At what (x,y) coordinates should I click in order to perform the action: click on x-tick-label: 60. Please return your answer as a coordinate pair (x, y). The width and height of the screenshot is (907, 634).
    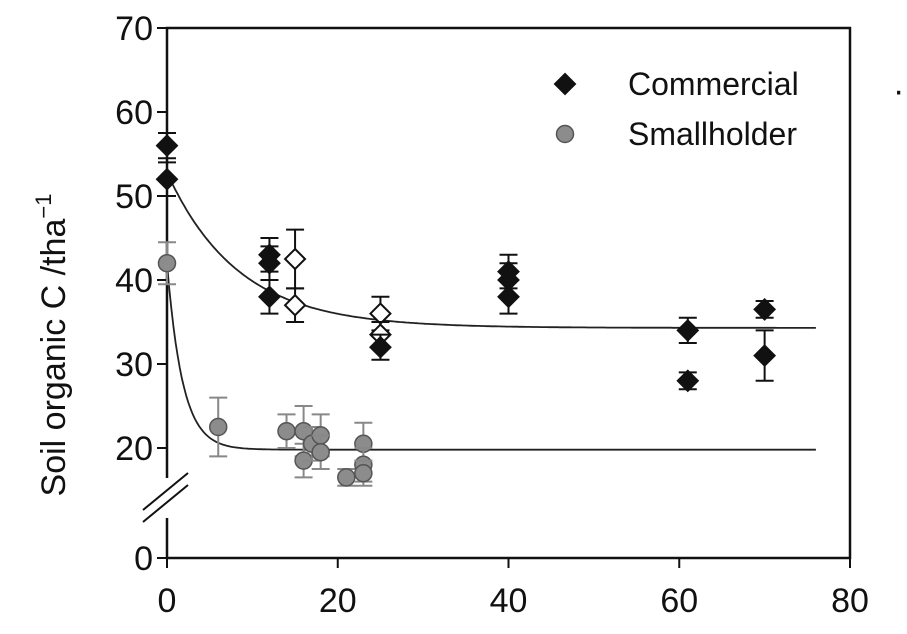
    Looking at the image, I should click on (679, 601).